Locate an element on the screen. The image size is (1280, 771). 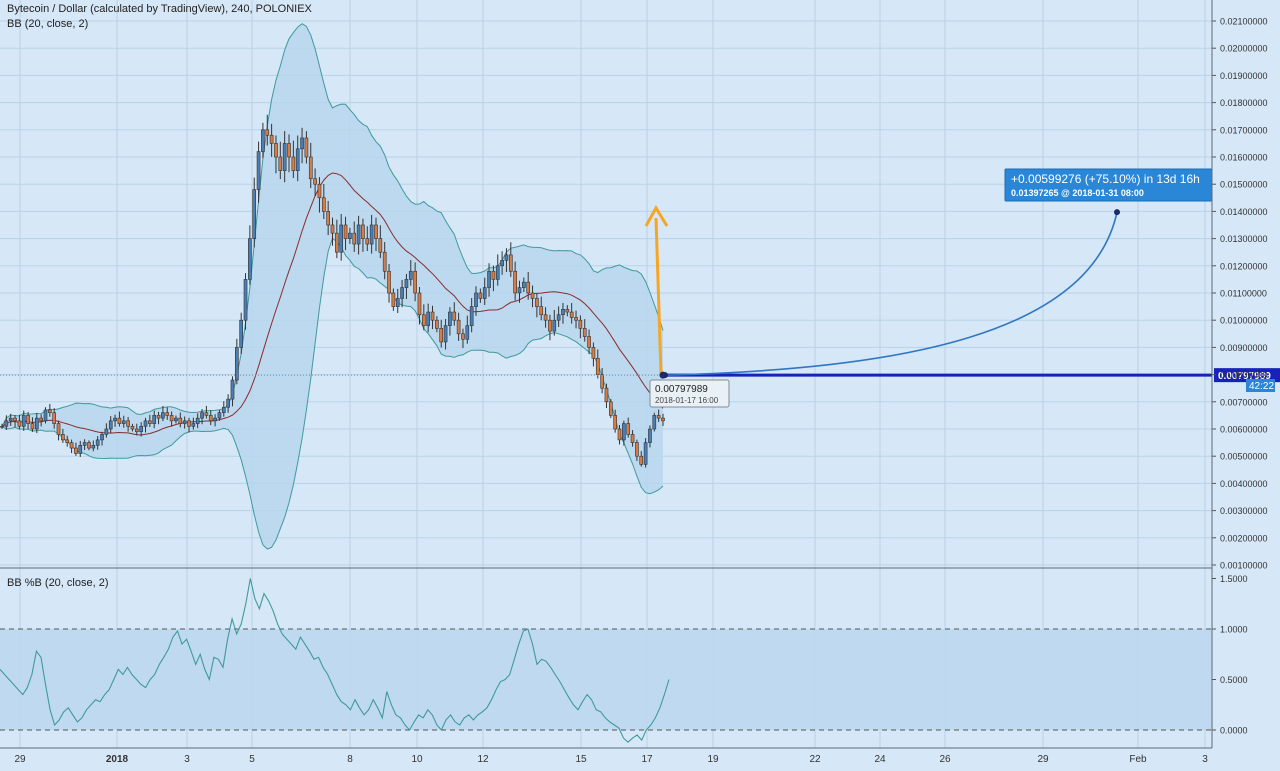
price-tick-label: 0.00800000 is located at coordinates (1244, 375).